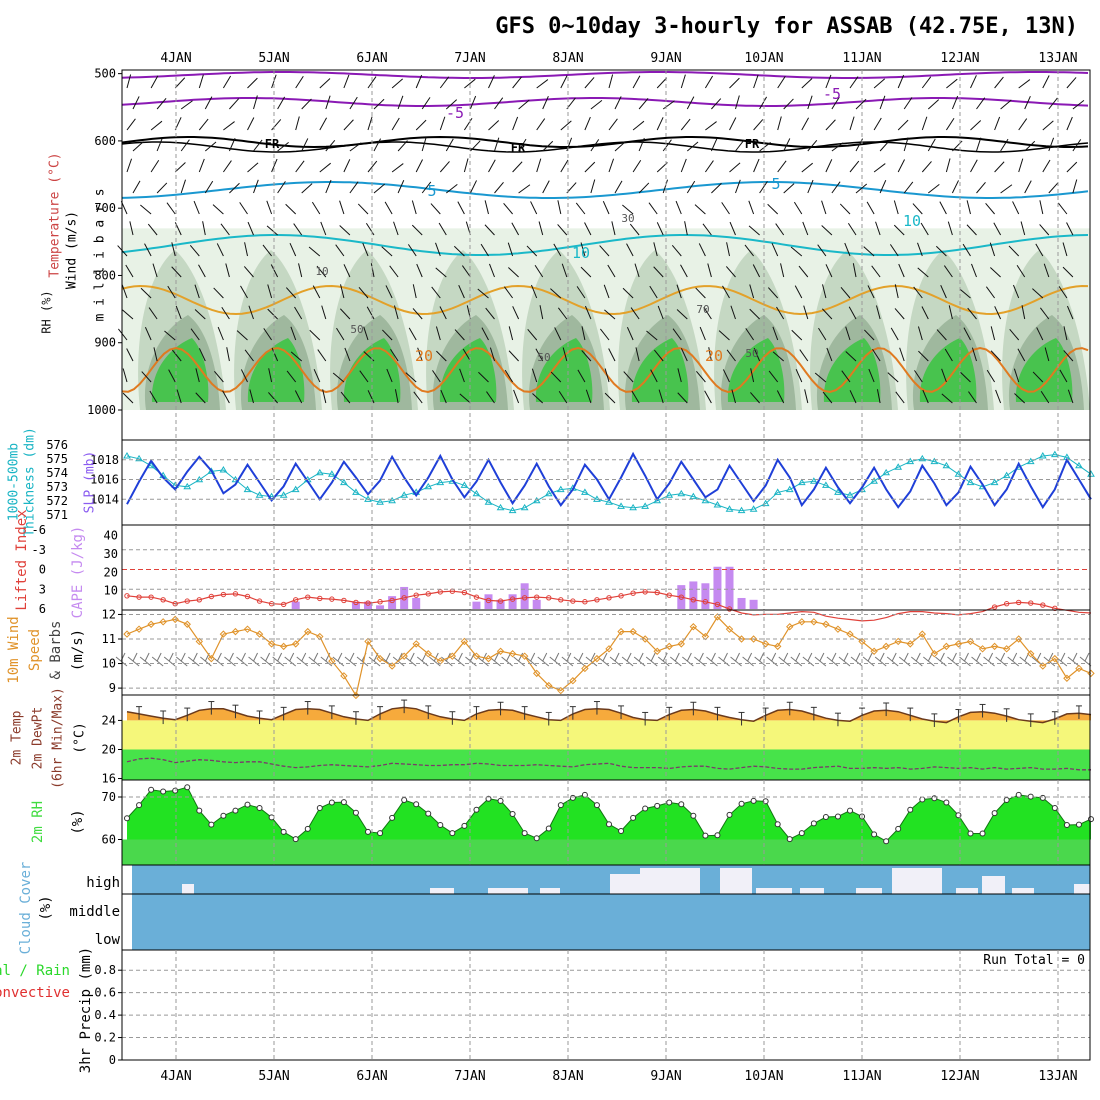 The width and height of the screenshot is (1100, 1100). Describe the element at coordinates (272, 144) in the screenshot. I see `isotherm-label: FR` at that location.